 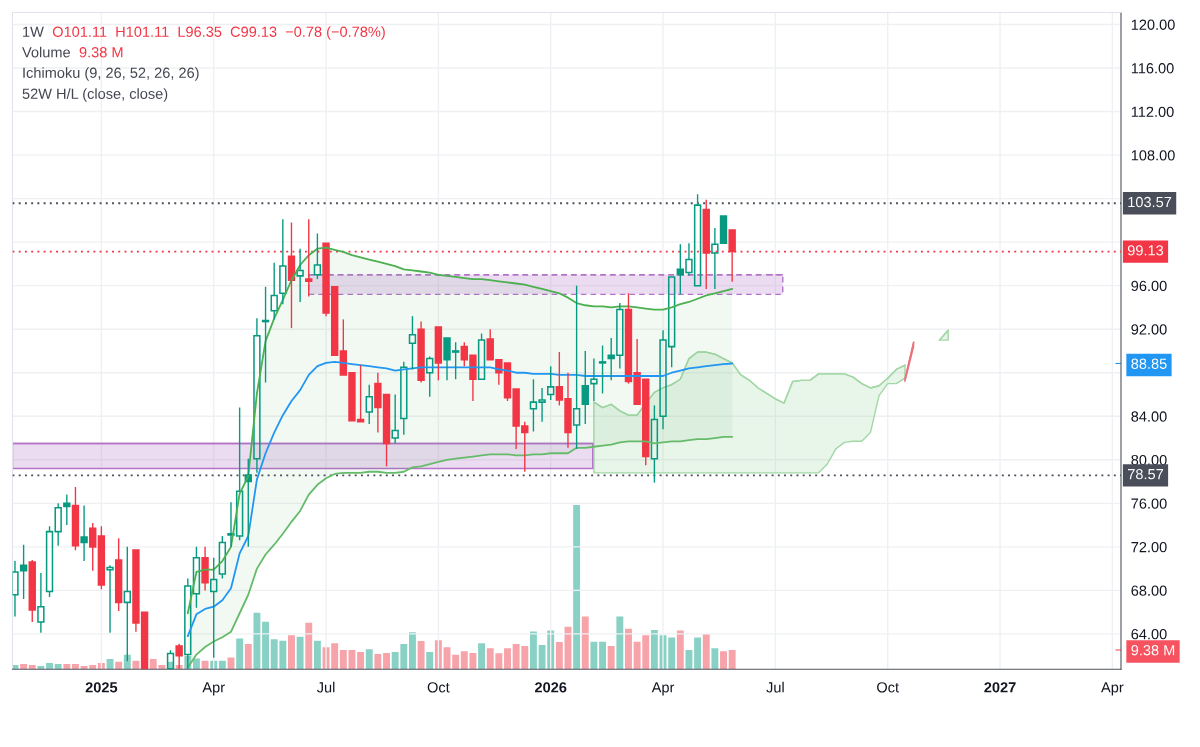 What do you see at coordinates (1149, 329) in the screenshot?
I see `y-tick-label: 92.00` at bounding box center [1149, 329].